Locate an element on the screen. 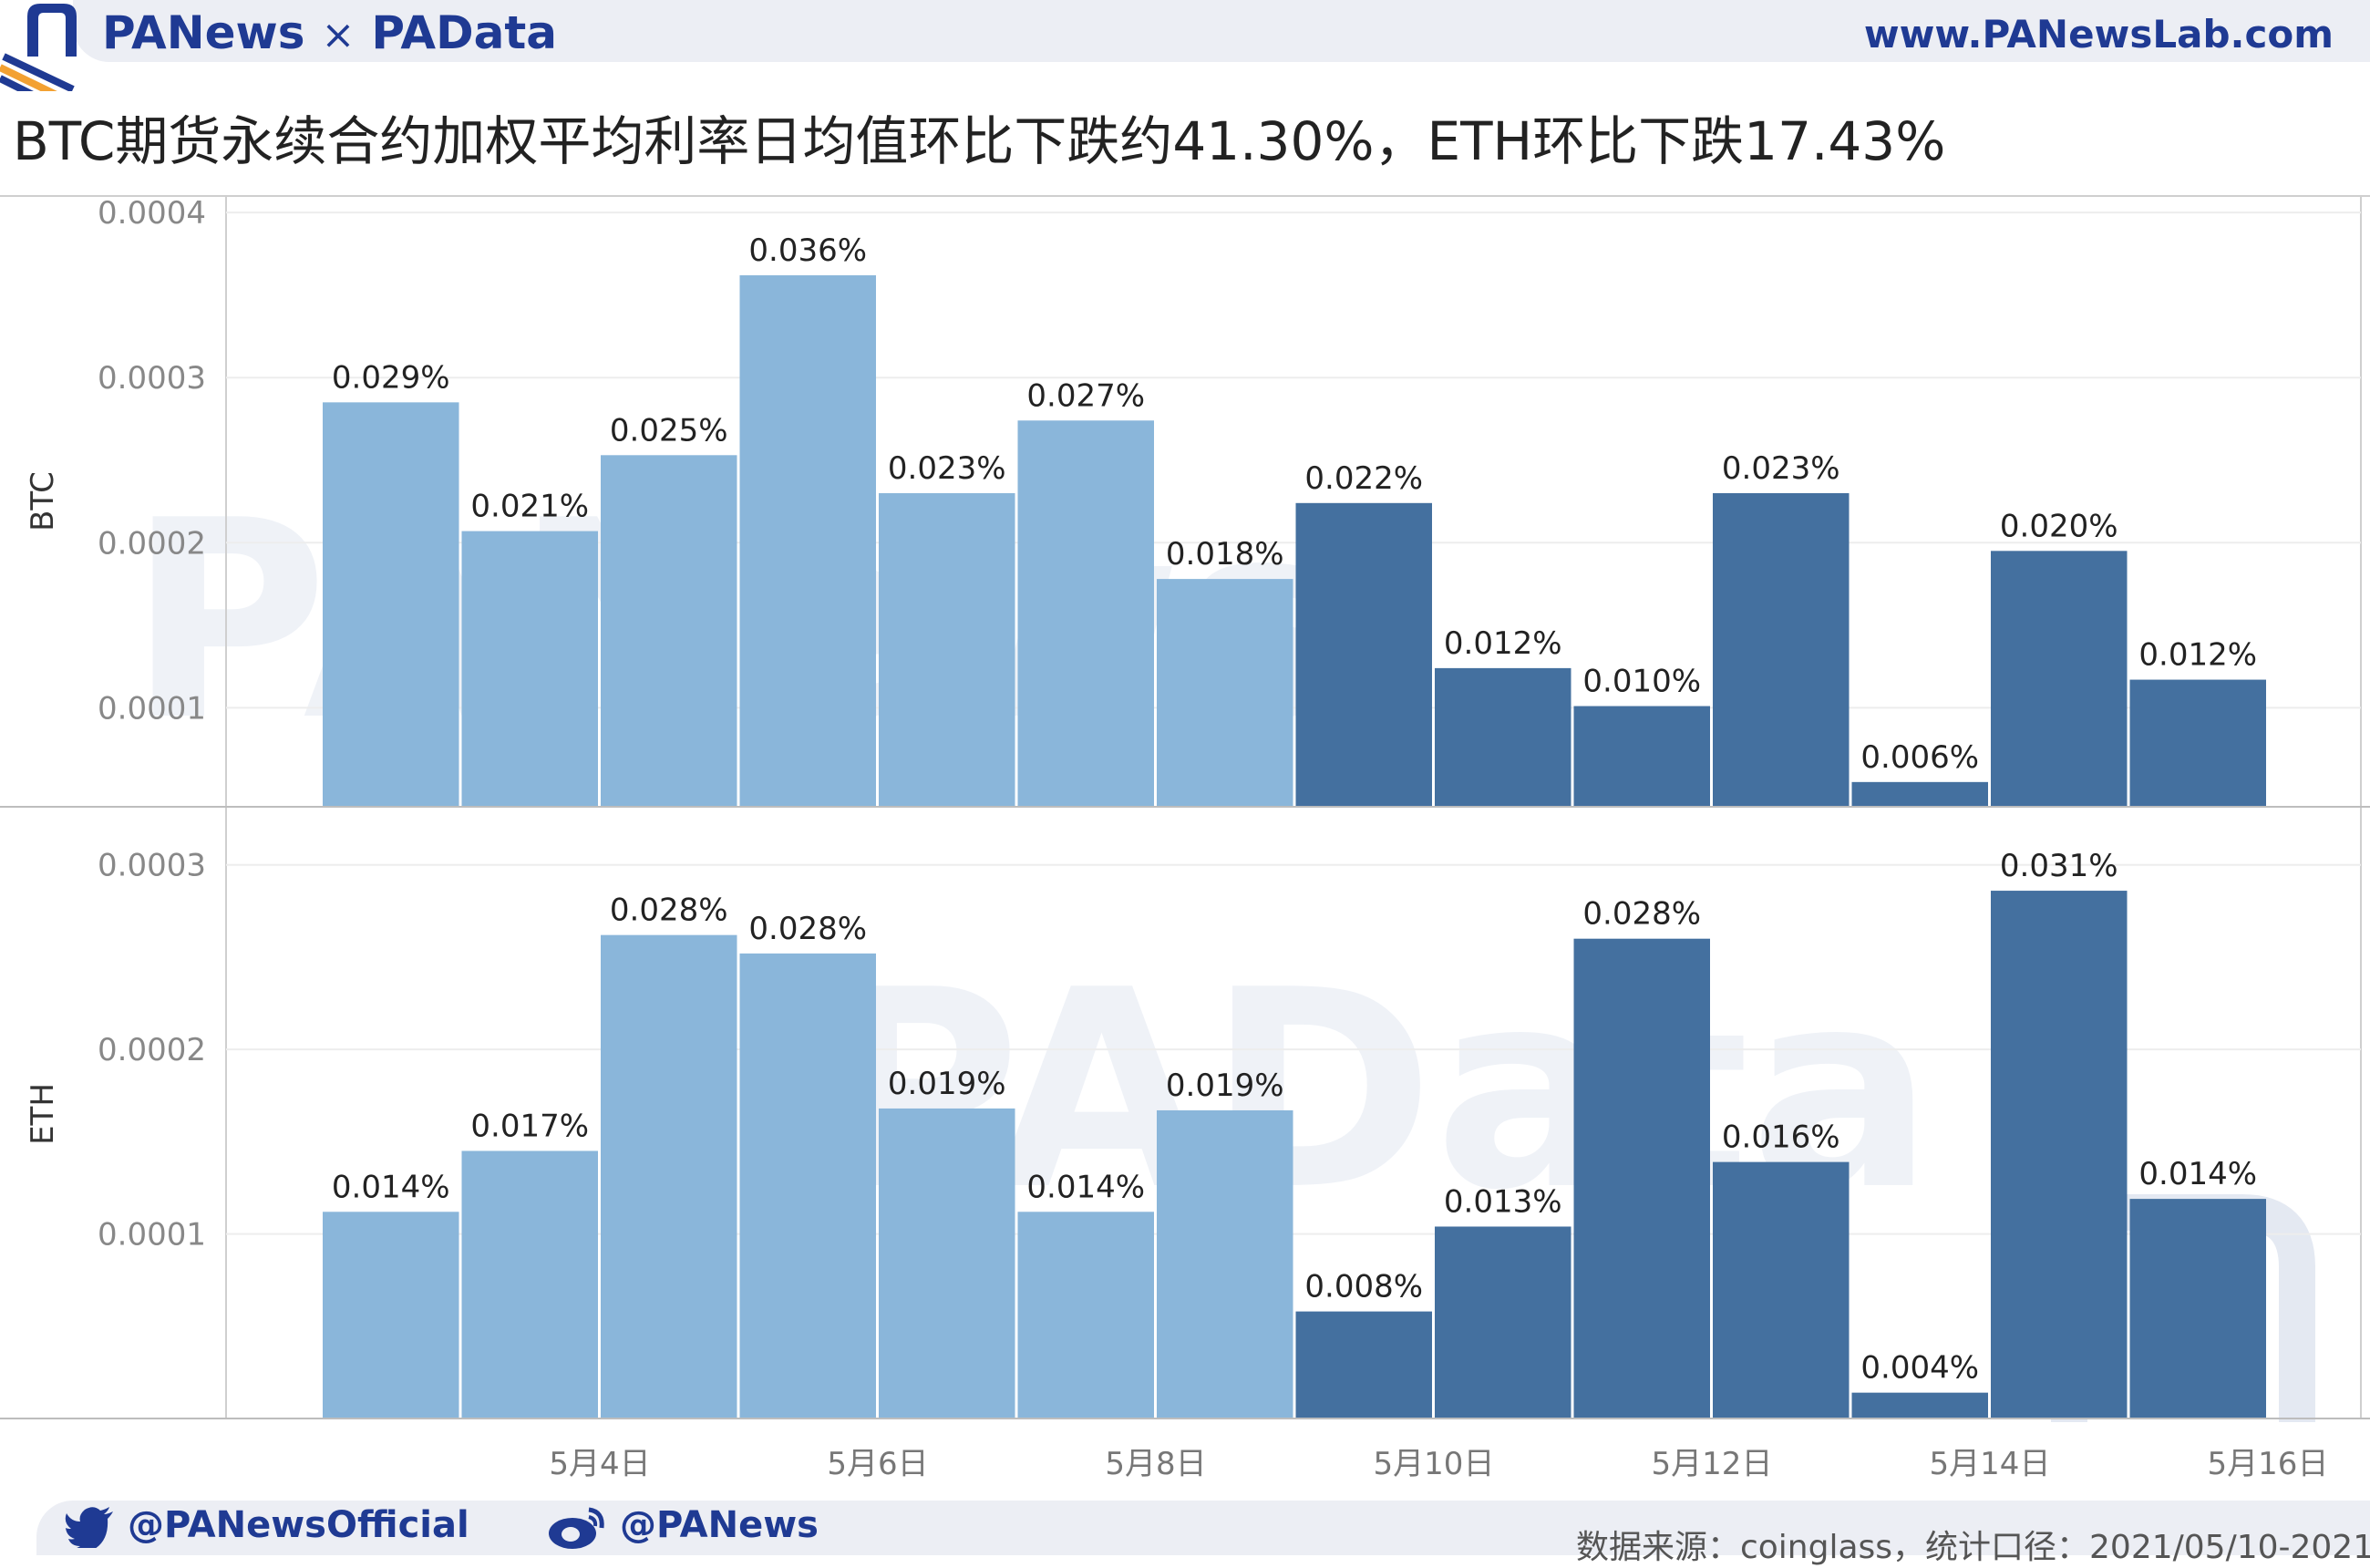  data-label: 0.018% is located at coordinates (1225, 554).